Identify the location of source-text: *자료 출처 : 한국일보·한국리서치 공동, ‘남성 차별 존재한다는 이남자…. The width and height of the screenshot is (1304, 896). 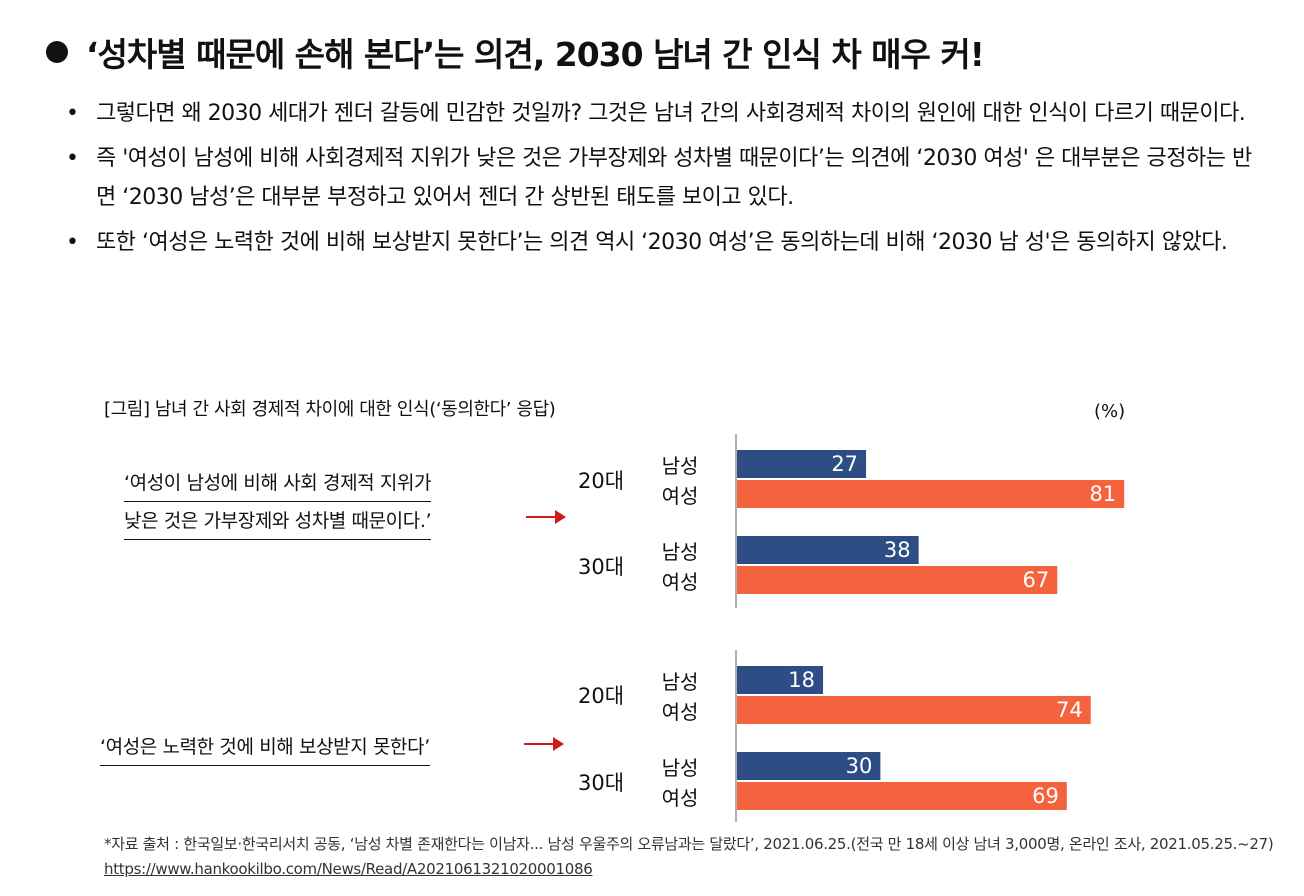
(689, 844).